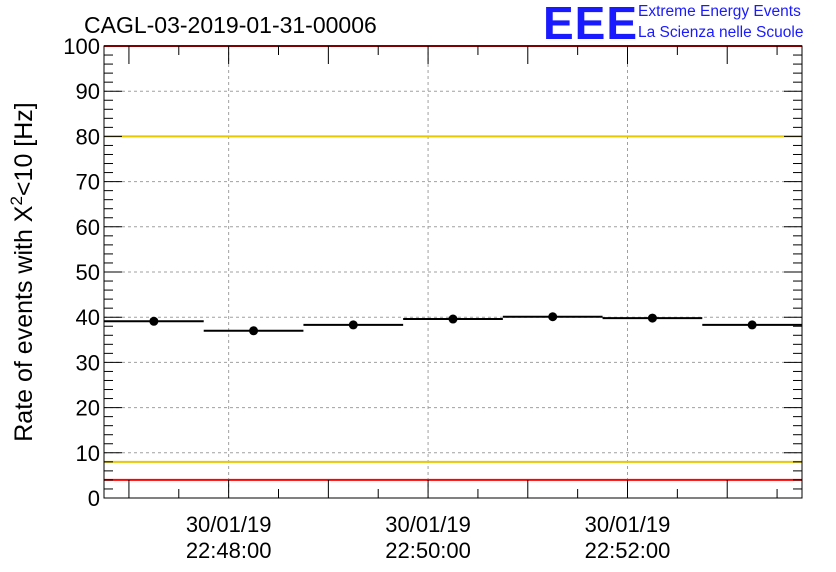 This screenshot has width=836, height=572. I want to click on y-tick-label: 90, so click(88, 91).